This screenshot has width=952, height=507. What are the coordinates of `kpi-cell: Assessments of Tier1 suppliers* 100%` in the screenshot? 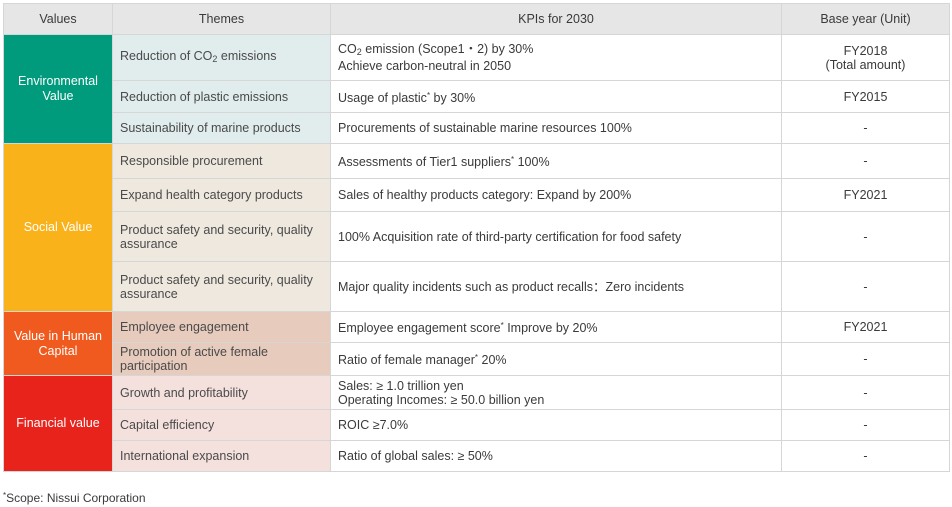 It's located at (556, 161).